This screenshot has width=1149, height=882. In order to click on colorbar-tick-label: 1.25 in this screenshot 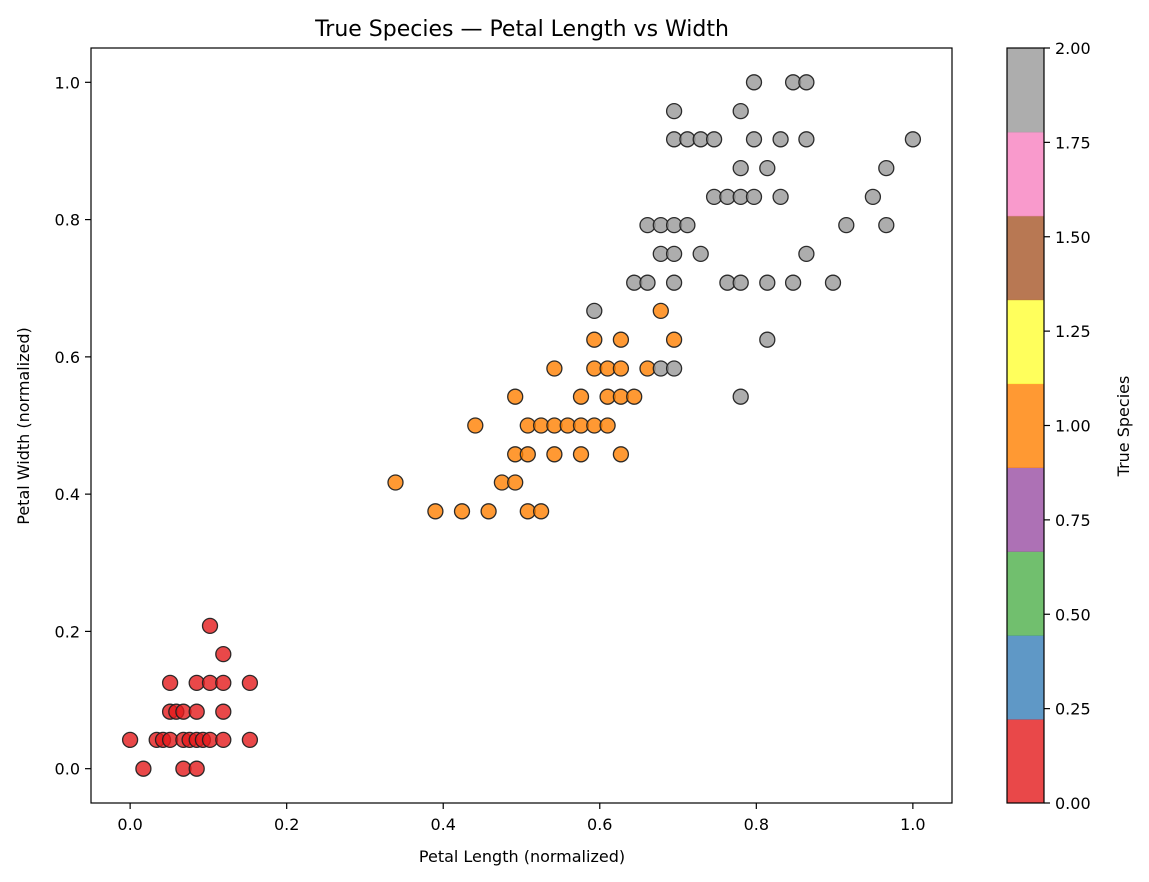, I will do `click(1073, 331)`.